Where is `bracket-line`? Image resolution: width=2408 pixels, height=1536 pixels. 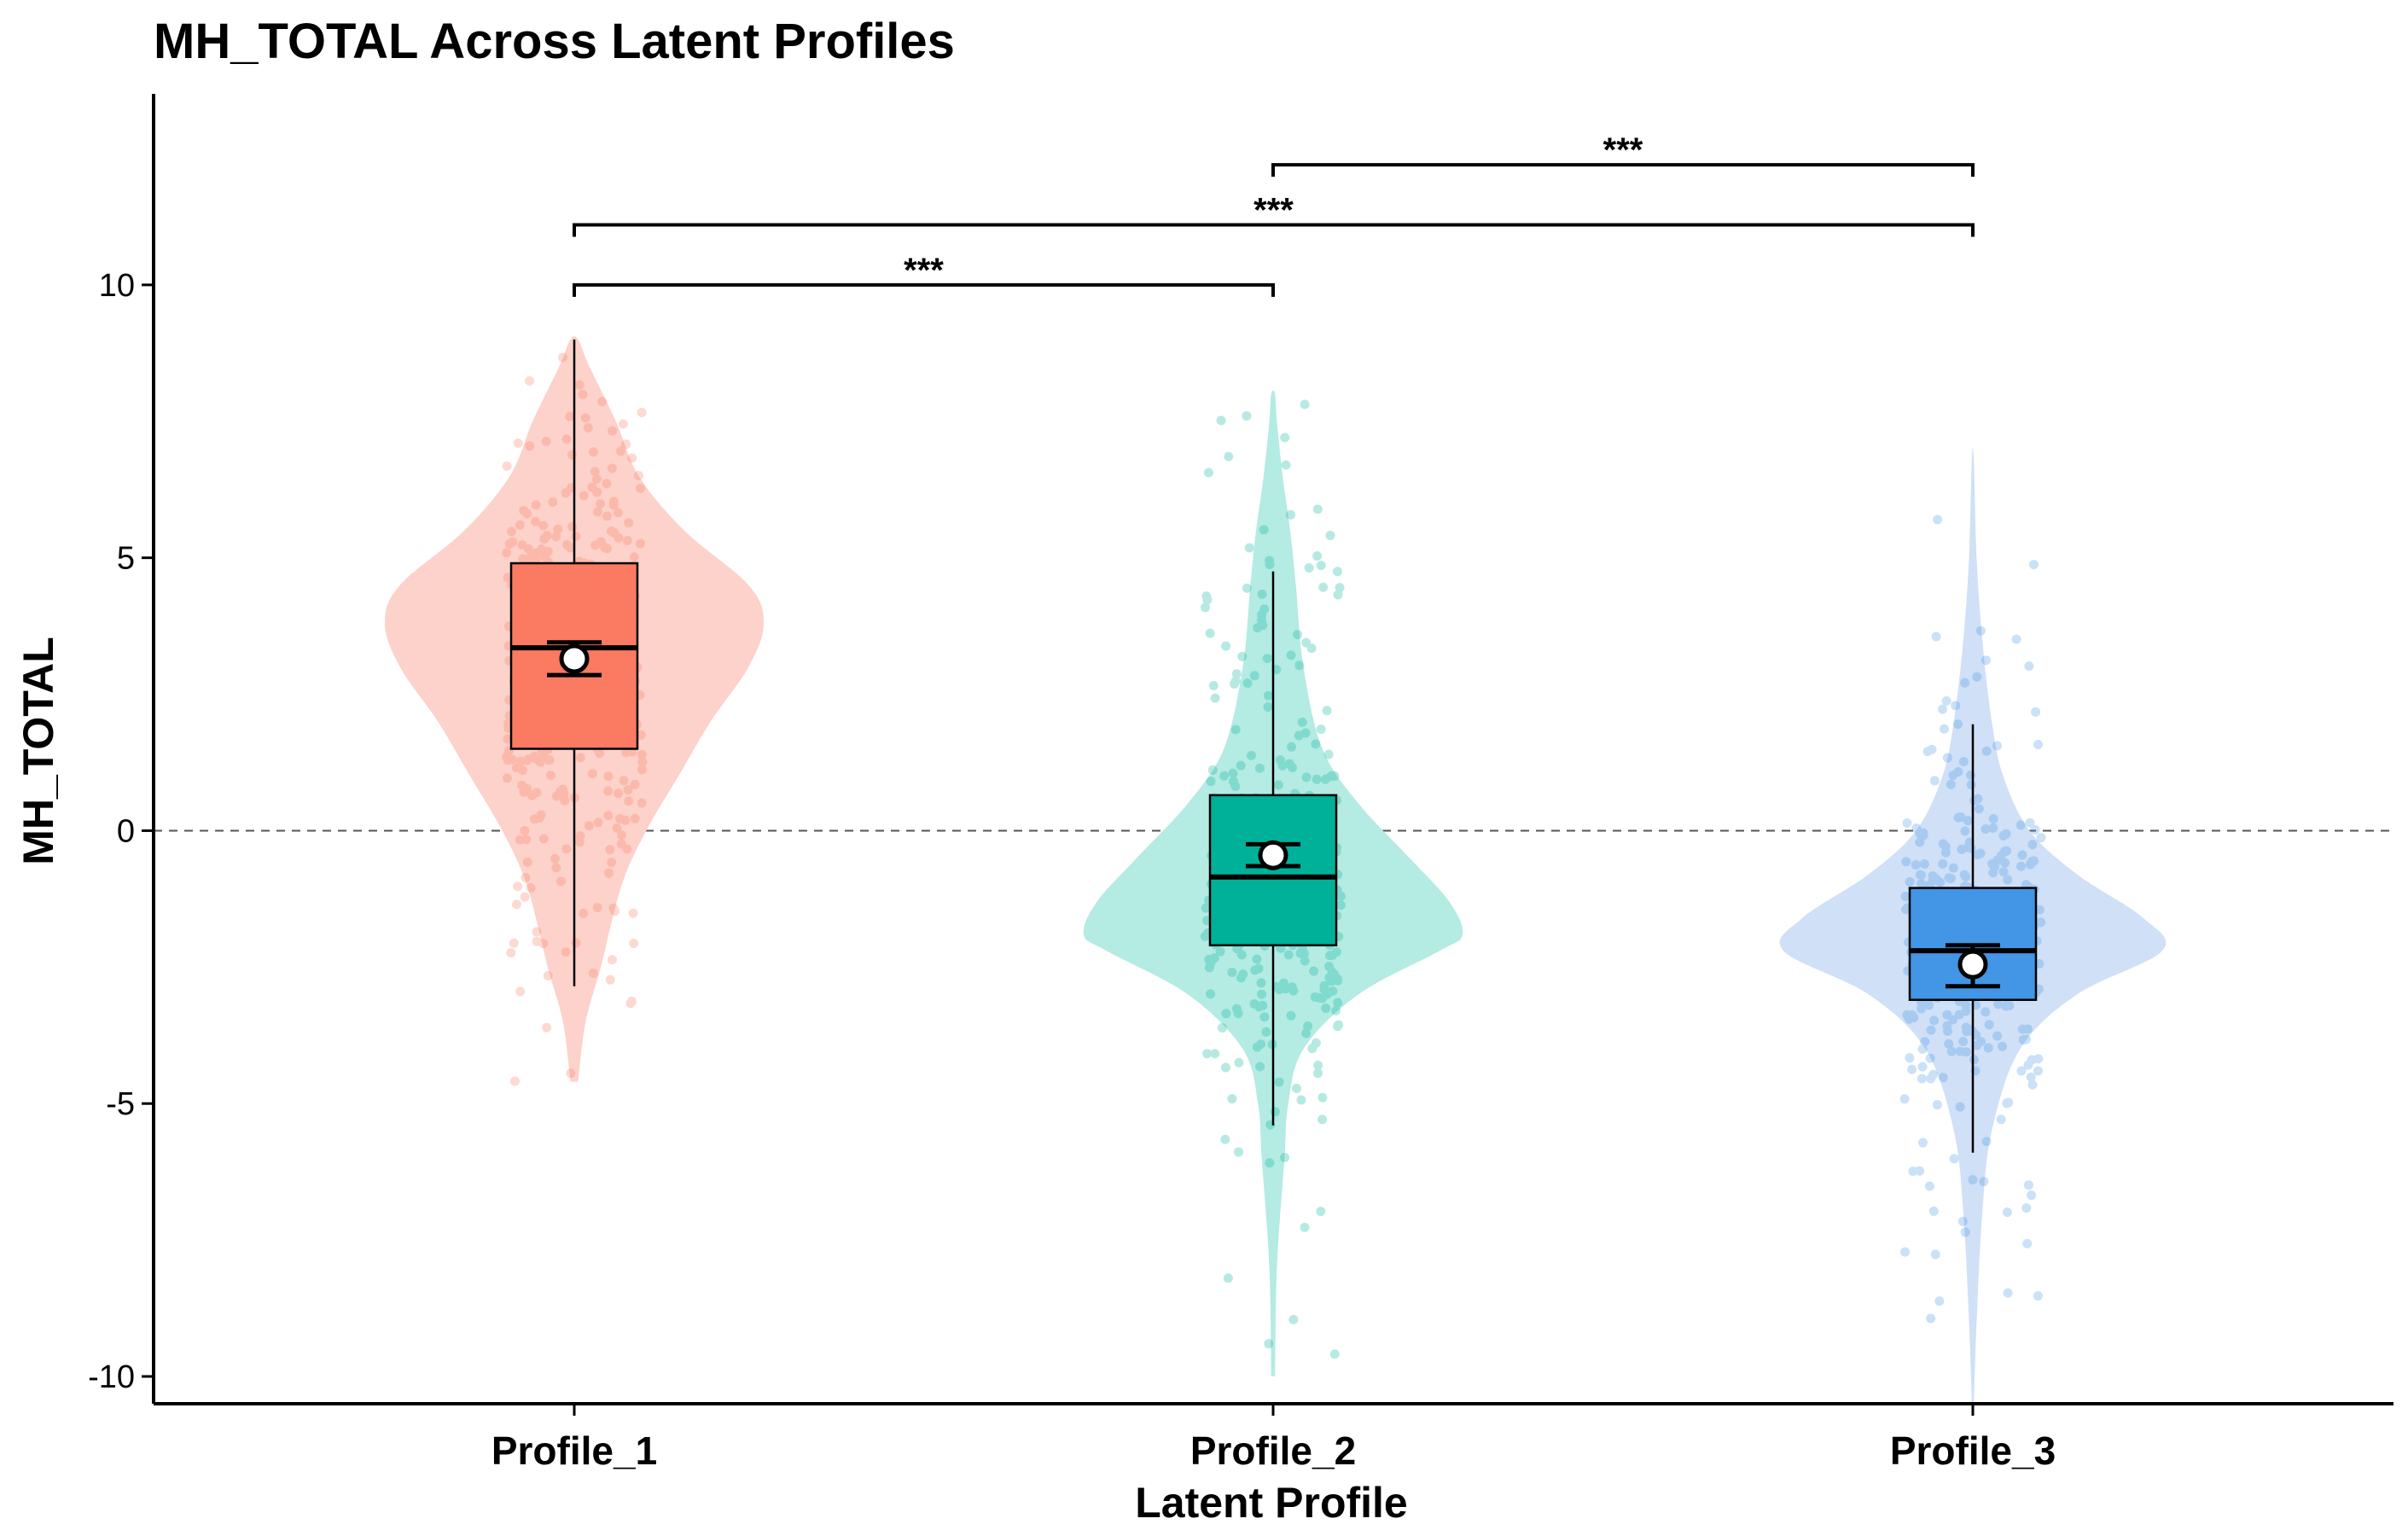
bracket-line is located at coordinates (1274, 230).